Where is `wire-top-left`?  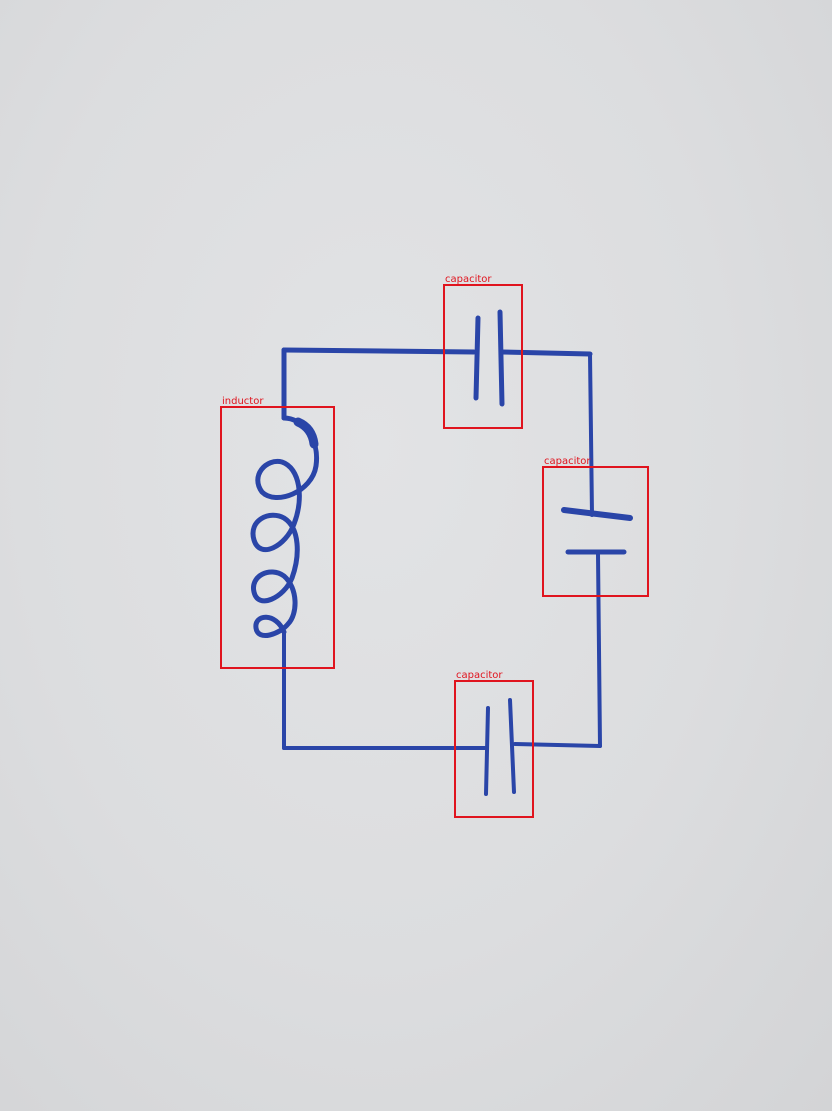
wire-top-left is located at coordinates (379, 351).